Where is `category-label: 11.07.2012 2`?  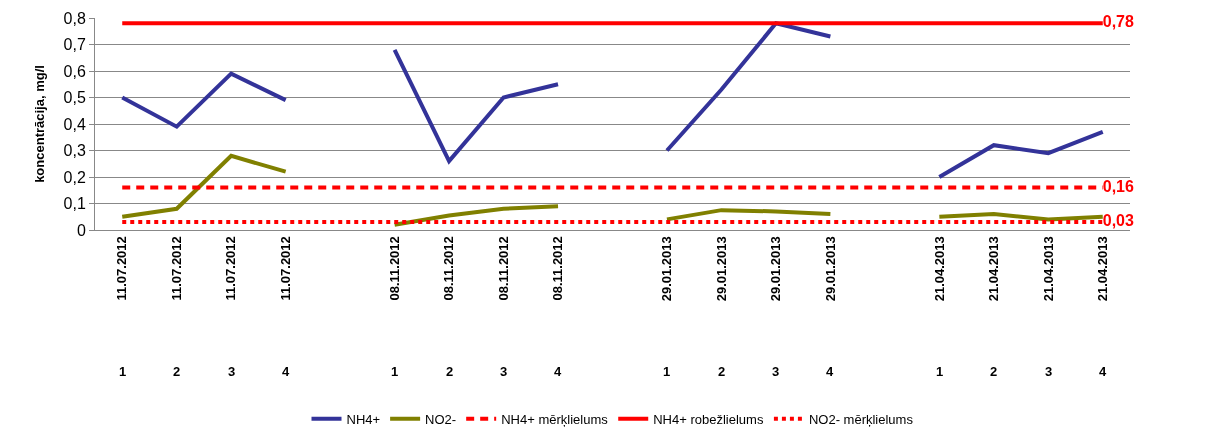 category-label: 11.07.2012 2 is located at coordinates (176, 307).